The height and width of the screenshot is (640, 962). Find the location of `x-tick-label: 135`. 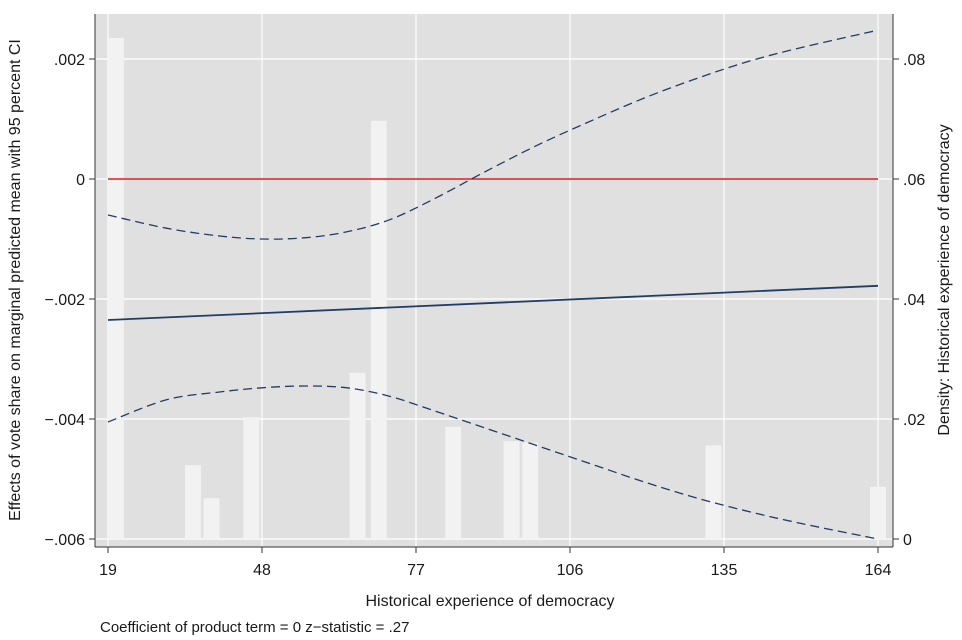

x-tick-label: 135 is located at coordinates (724, 570).